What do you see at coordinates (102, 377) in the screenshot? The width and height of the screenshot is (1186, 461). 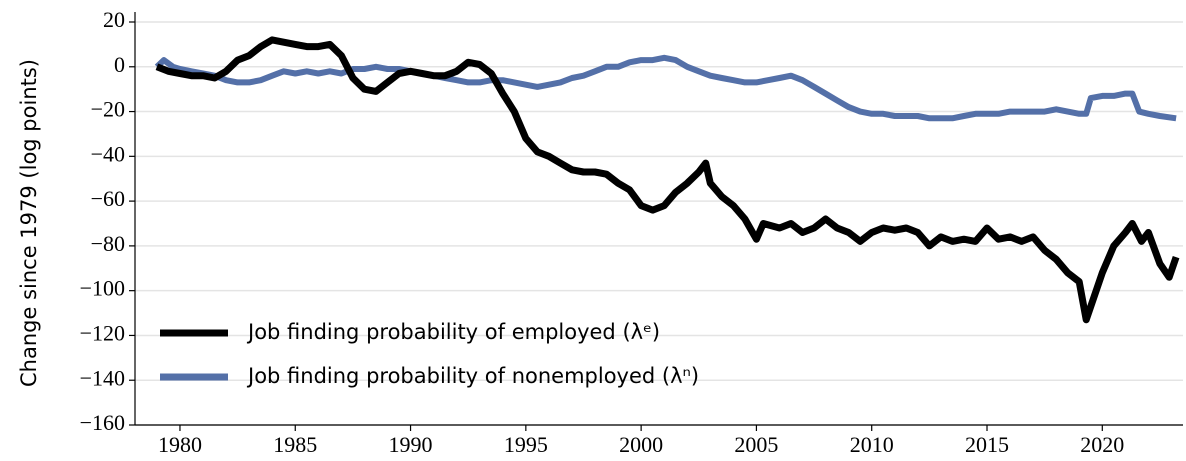 I see `y-tick-label: −140` at bounding box center [102, 377].